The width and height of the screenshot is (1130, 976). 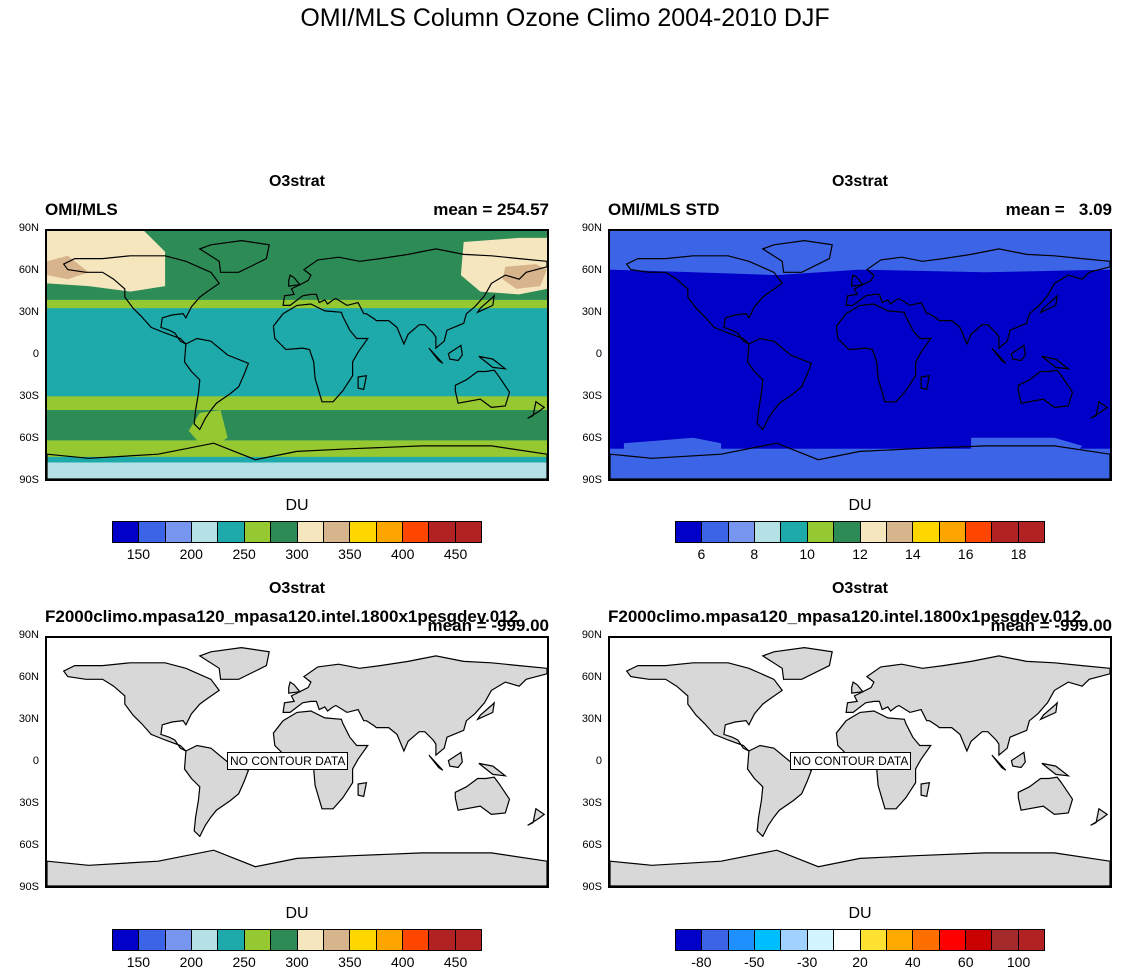 What do you see at coordinates (1051, 625) in the screenshot?
I see `panel-mean-string: mean = -999.00` at bounding box center [1051, 625].